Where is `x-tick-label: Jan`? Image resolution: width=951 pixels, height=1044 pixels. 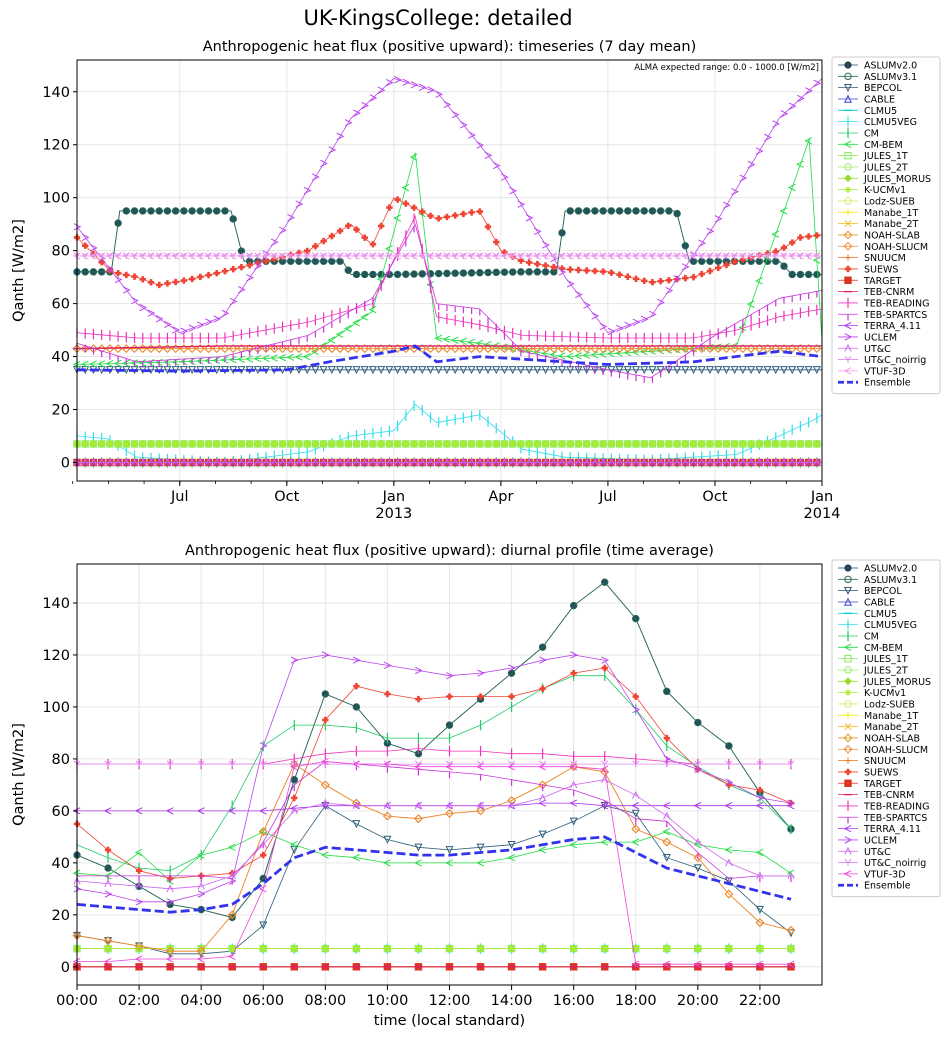
x-tick-label: Jan is located at coordinates (393, 497).